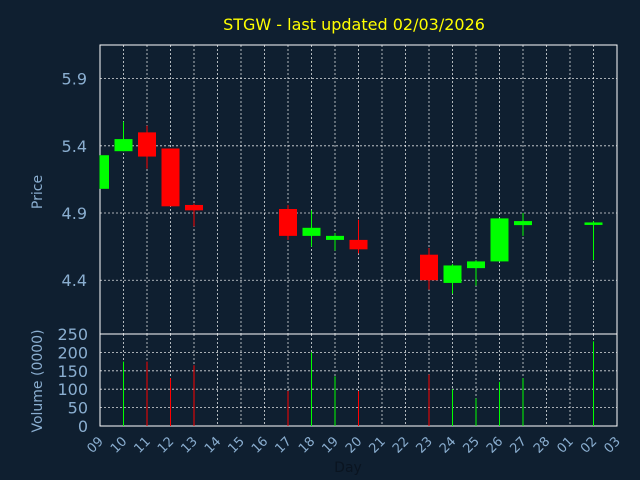 This screenshot has height=480, width=640. What do you see at coordinates (72, 334) in the screenshot?
I see `volume-tick-label: 250` at bounding box center [72, 334].